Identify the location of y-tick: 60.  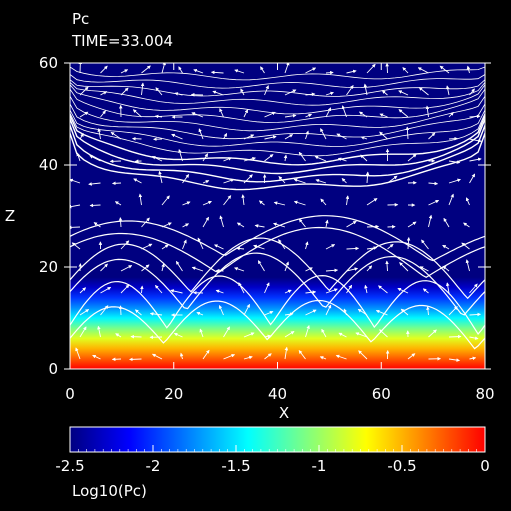
(265, 63).